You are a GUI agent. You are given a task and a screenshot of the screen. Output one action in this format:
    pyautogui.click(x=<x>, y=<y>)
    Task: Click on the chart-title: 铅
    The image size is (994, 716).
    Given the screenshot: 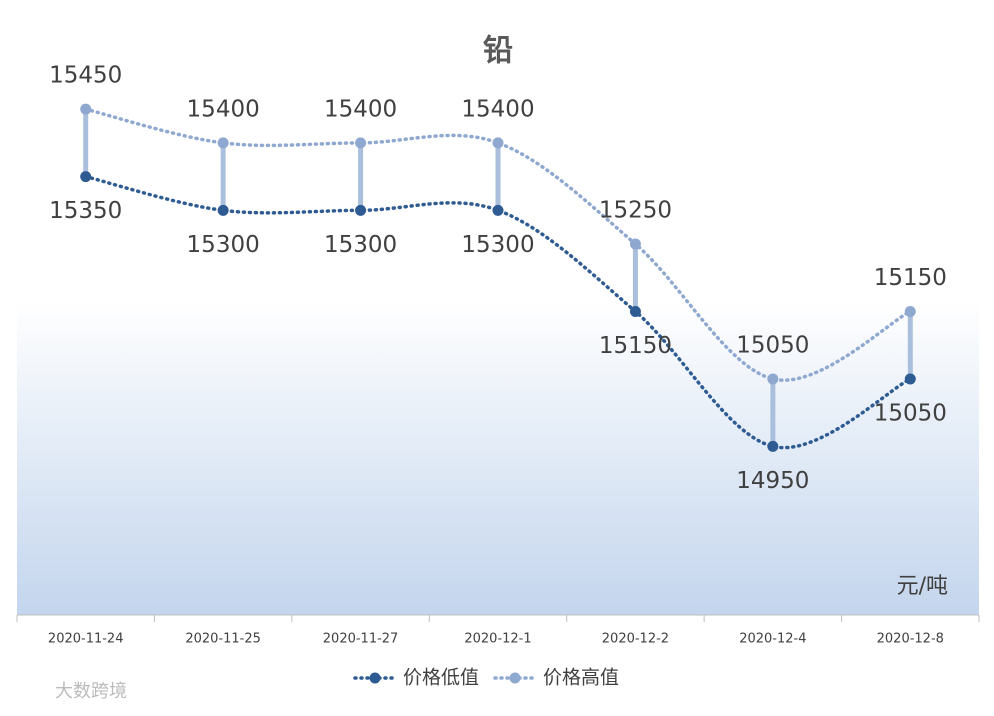 What is the action you would take?
    pyautogui.click(x=498, y=51)
    